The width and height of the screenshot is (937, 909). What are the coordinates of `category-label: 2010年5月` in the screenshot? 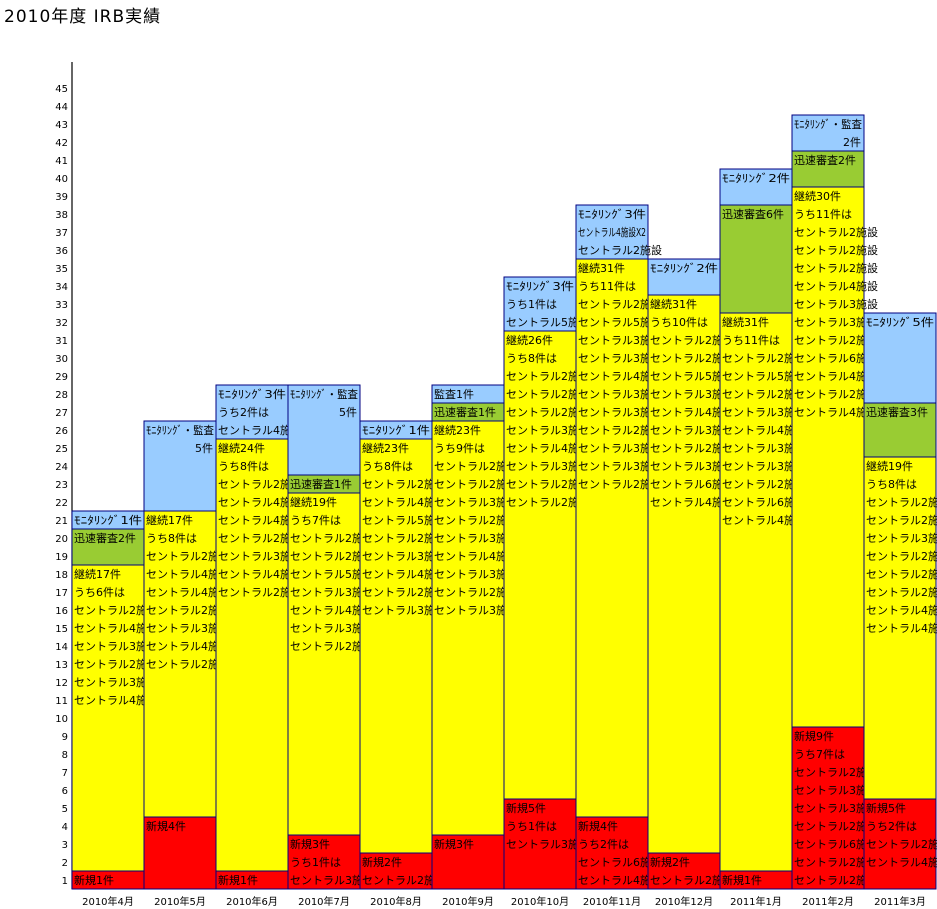 It's located at (180, 901).